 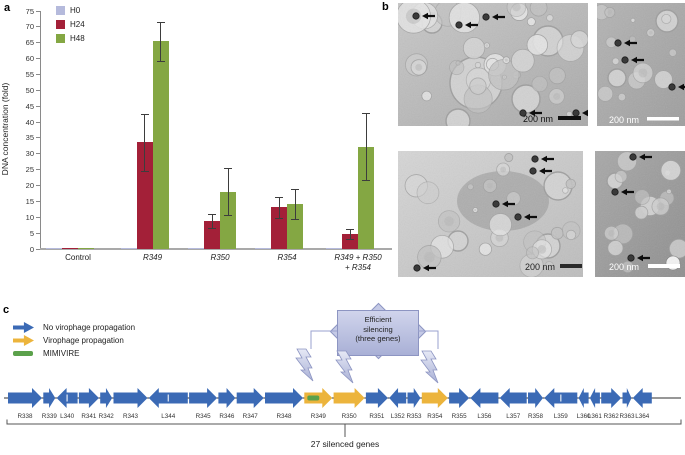 I want to click on gene-label: L360, so click(x=584, y=416).